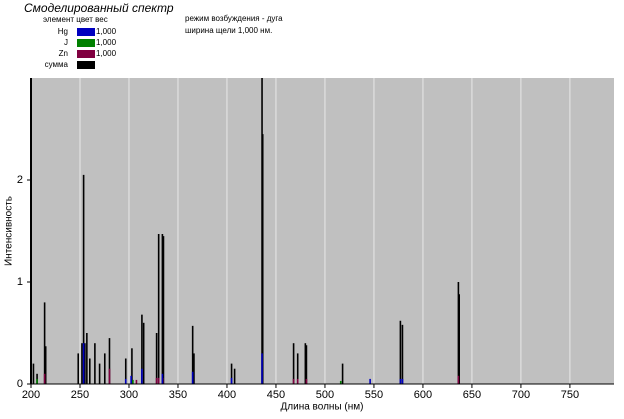 The image size is (624, 419). What do you see at coordinates (472, 395) in the screenshot?
I see `x-tick-label: 650` at bounding box center [472, 395].